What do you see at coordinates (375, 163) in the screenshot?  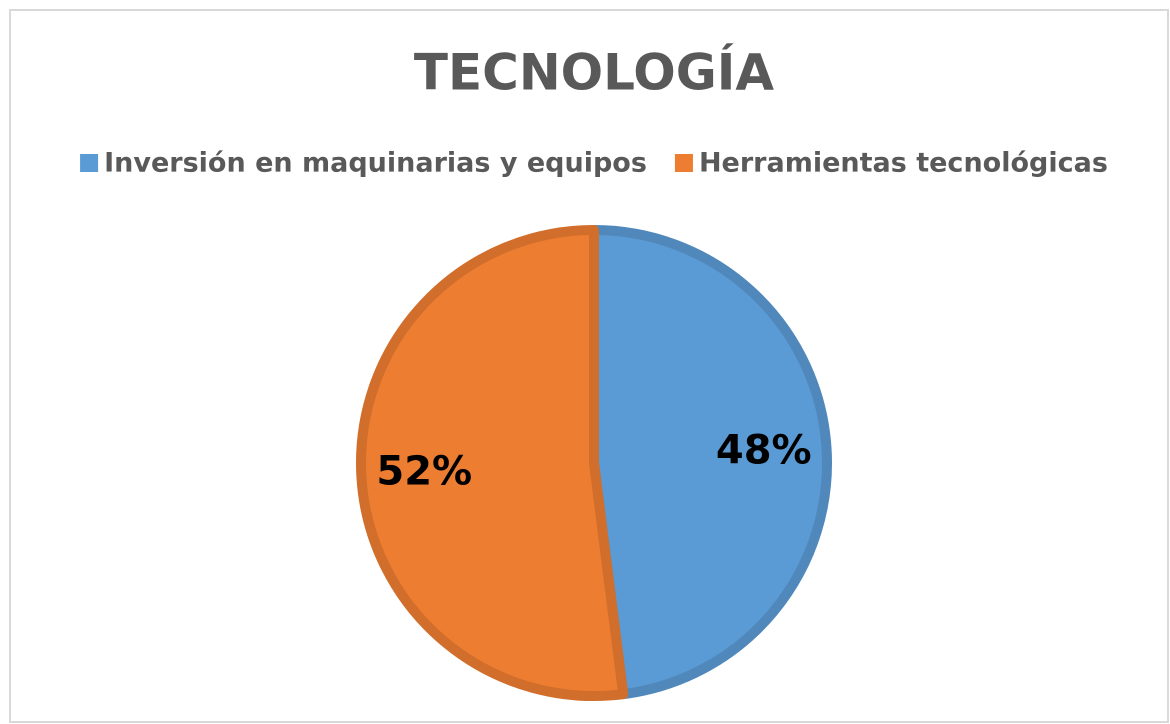 I see `legend-label: Inversión en maquinarias y equipos` at bounding box center [375, 163].